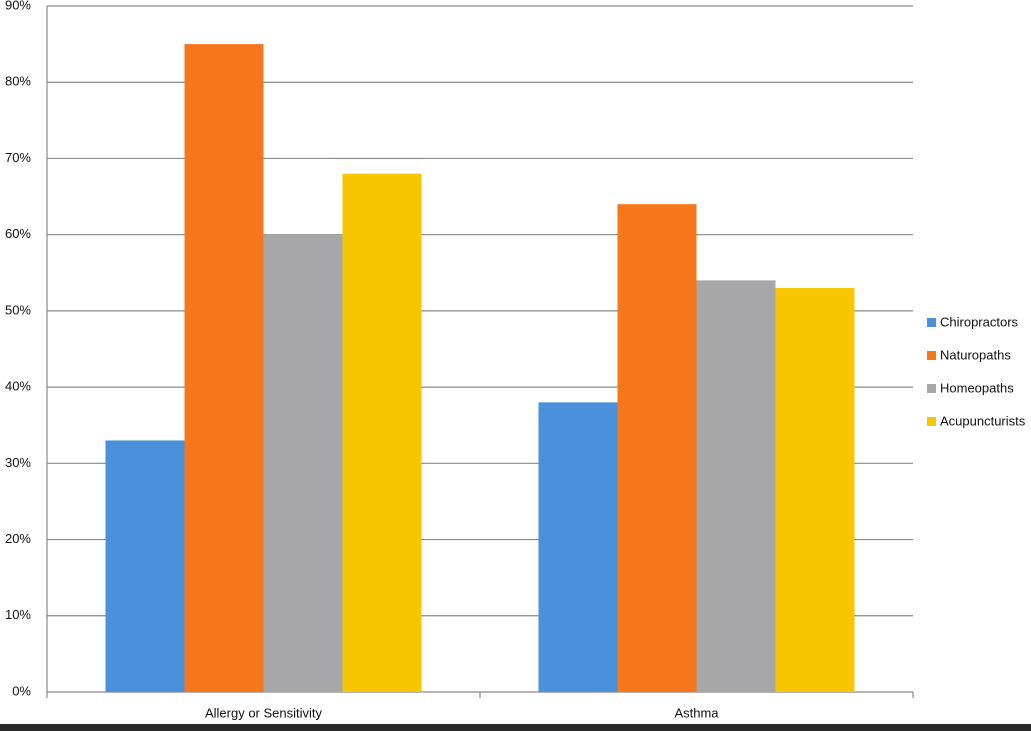  I want to click on y-tick-label: 40%, so click(18, 386).